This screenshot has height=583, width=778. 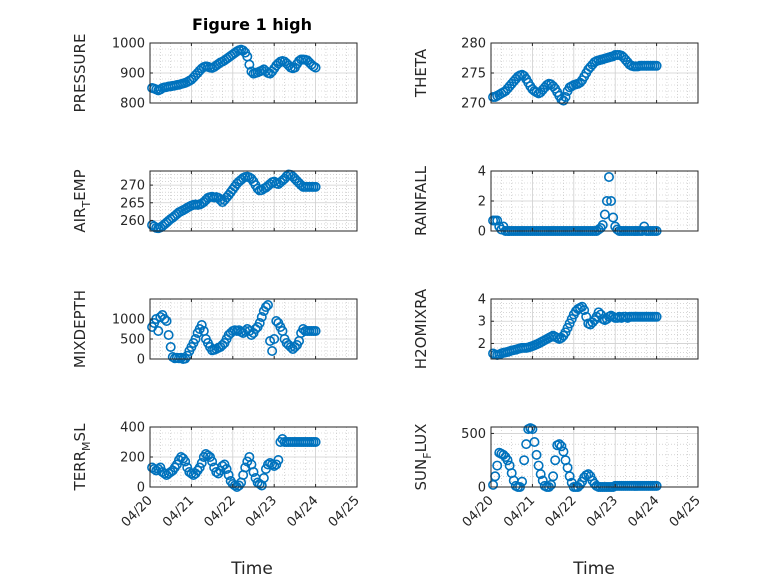 I want to click on subplot-4: 0 2 4 RAINFALL, so click(x=555, y=202).